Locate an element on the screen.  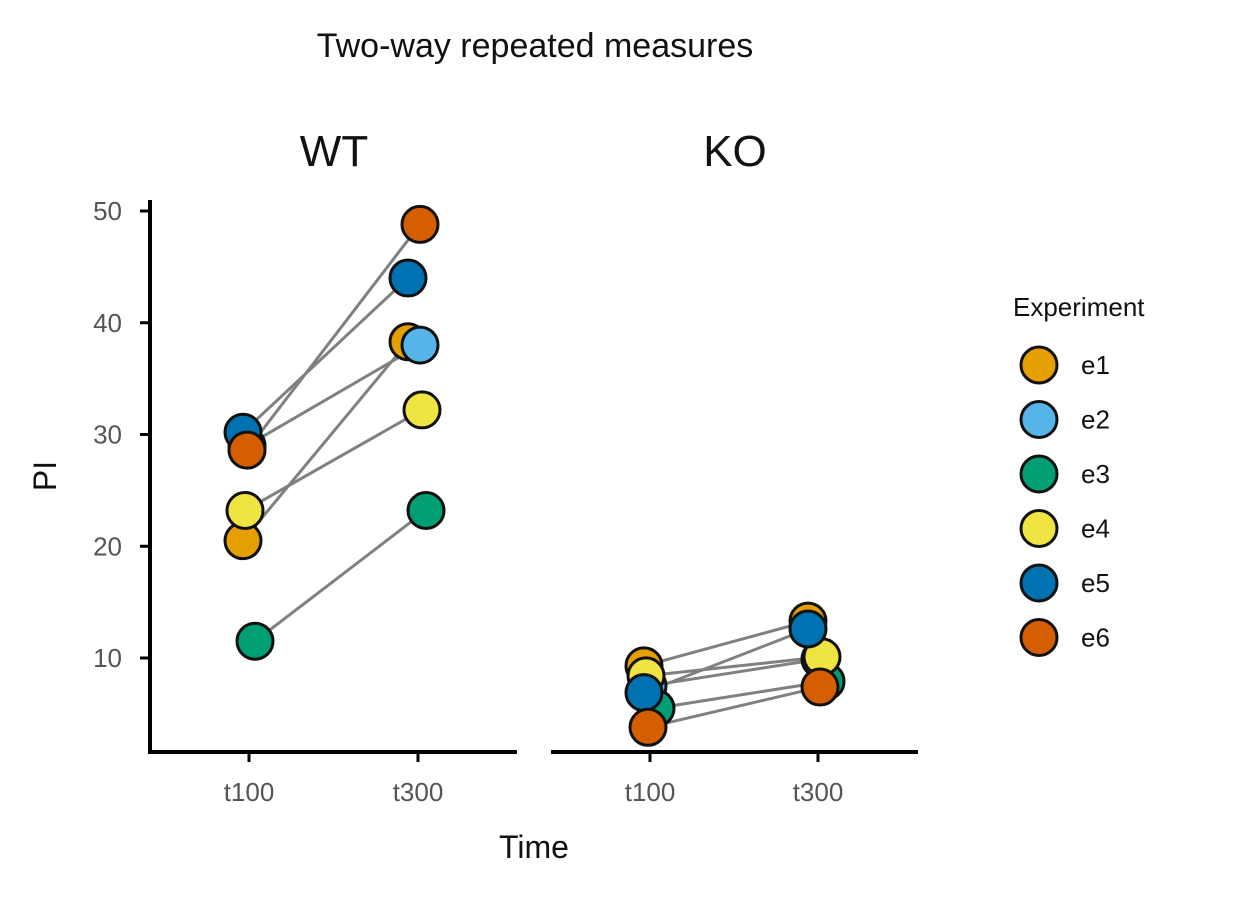
facet-label-wt: WT is located at coordinates (334, 151).